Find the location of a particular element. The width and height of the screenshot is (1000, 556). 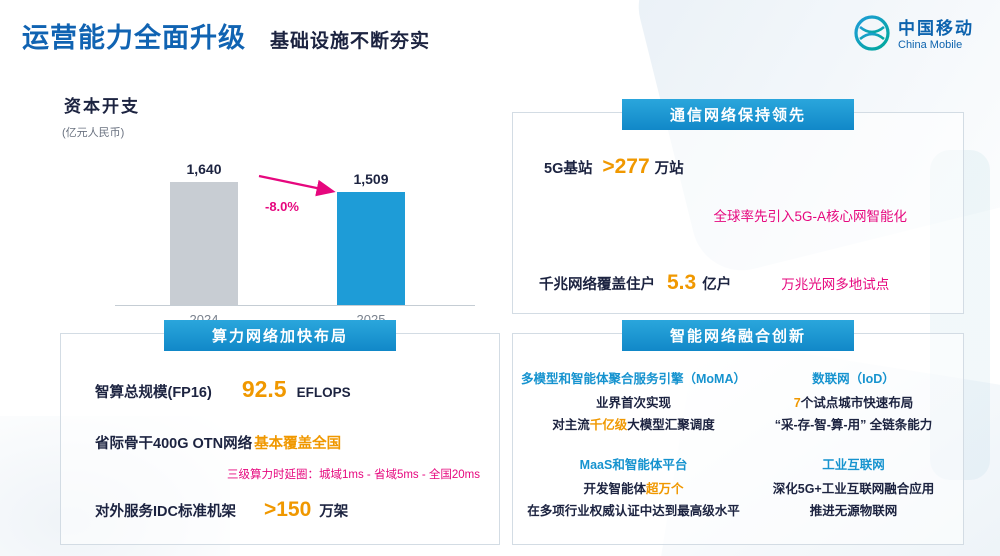

5g-base-station-label: 5G基站 is located at coordinates (568, 169).